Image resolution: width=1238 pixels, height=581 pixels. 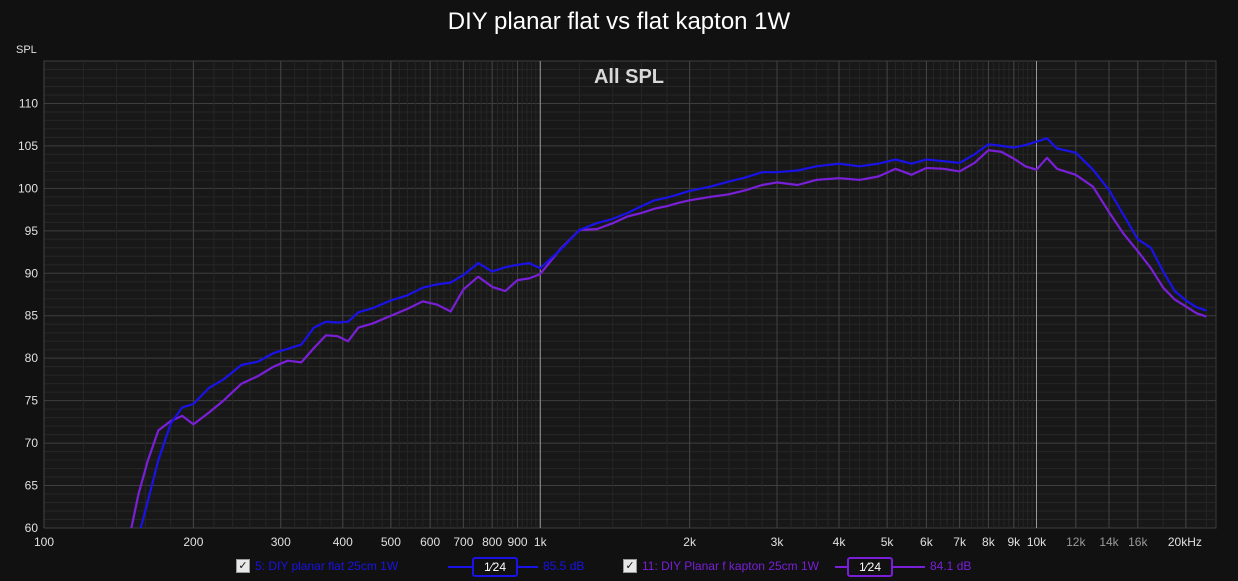 I want to click on y-tick-label: 110, so click(x=28, y=103).